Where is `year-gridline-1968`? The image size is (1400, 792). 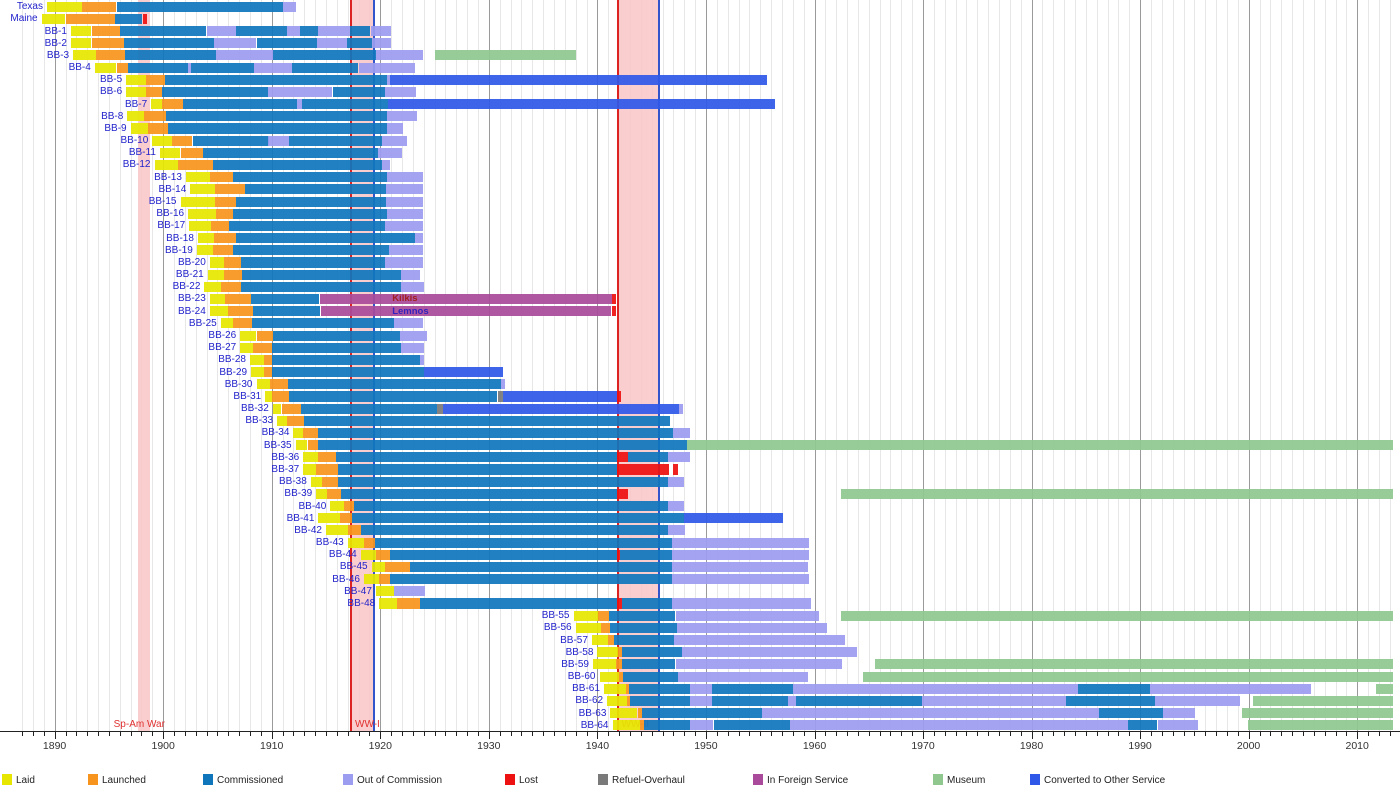 year-gridline-1968 is located at coordinates (902, 365).